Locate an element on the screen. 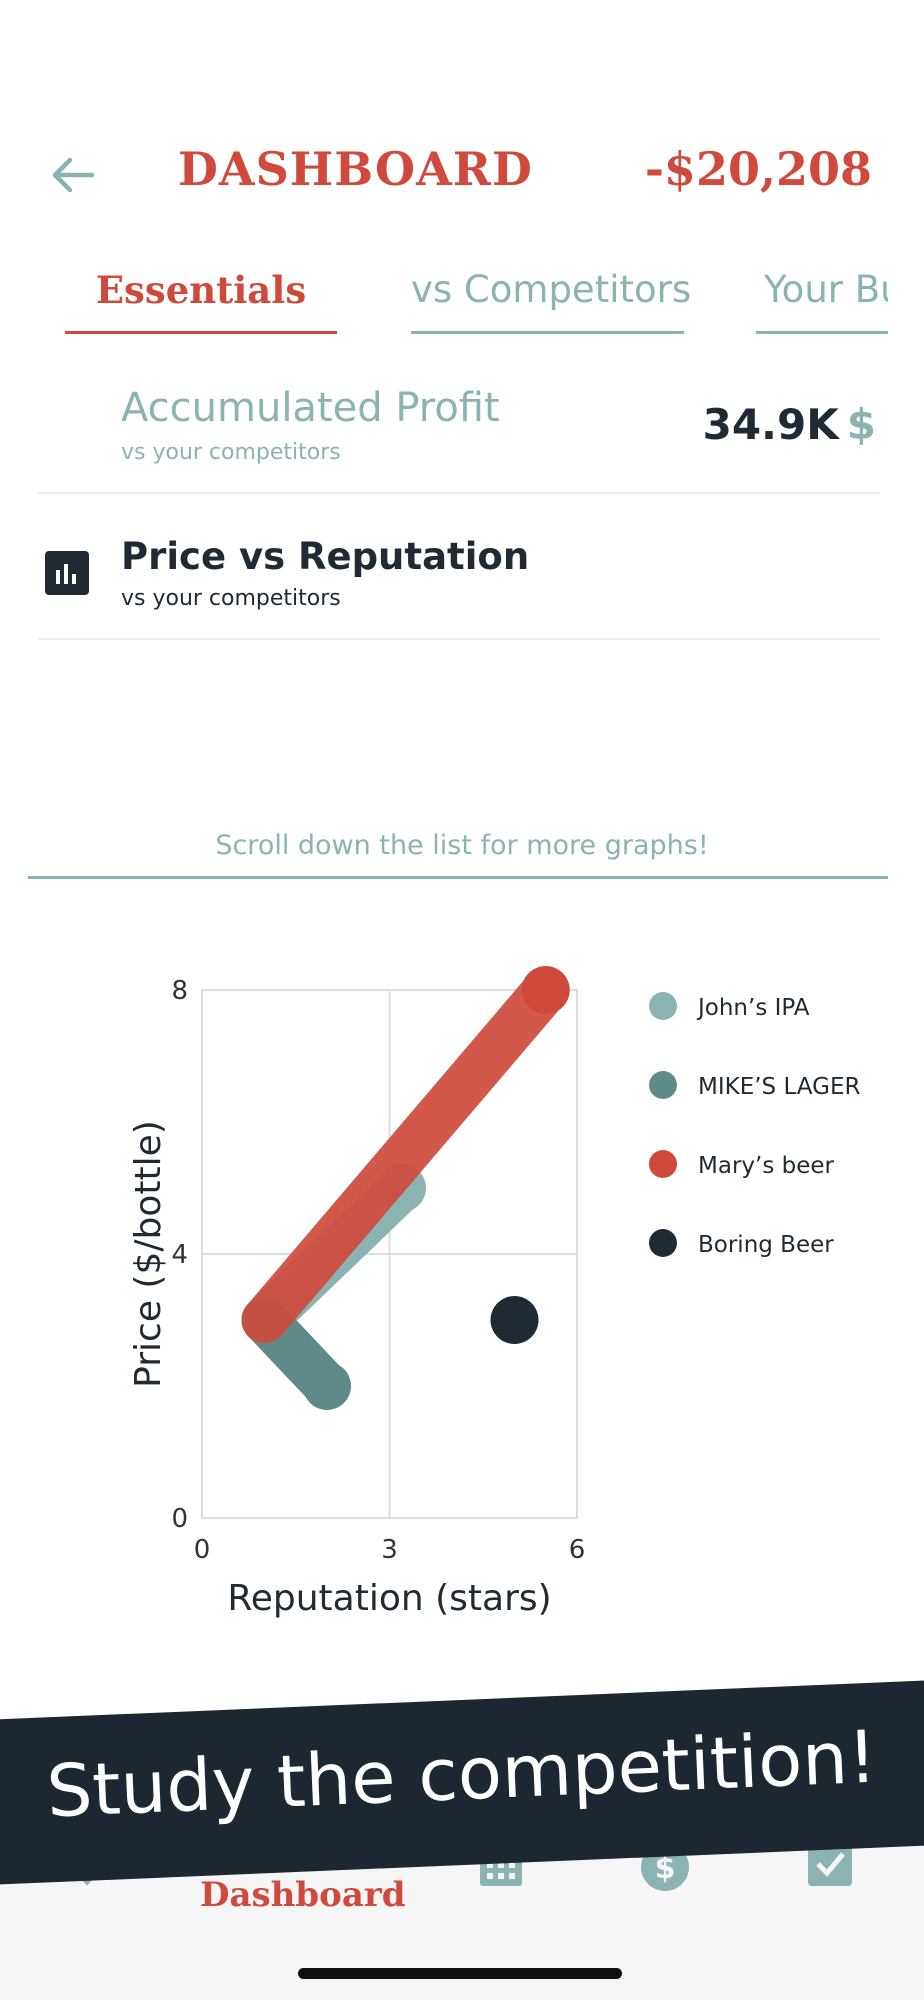 This screenshot has width=924, height=2000. back-arrow-icon is located at coordinates (73, 175).